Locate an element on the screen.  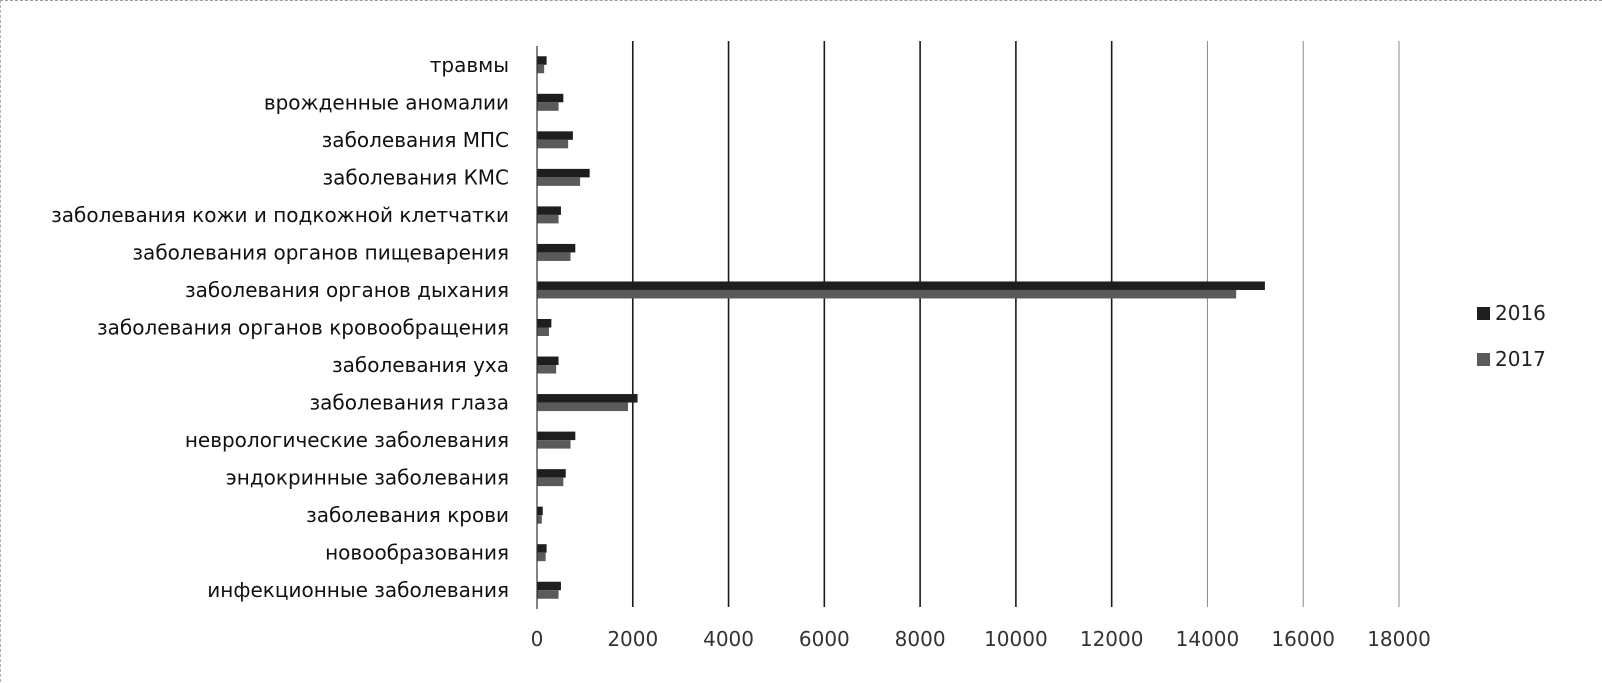
category-label: заболевания КМС is located at coordinates (416, 177).